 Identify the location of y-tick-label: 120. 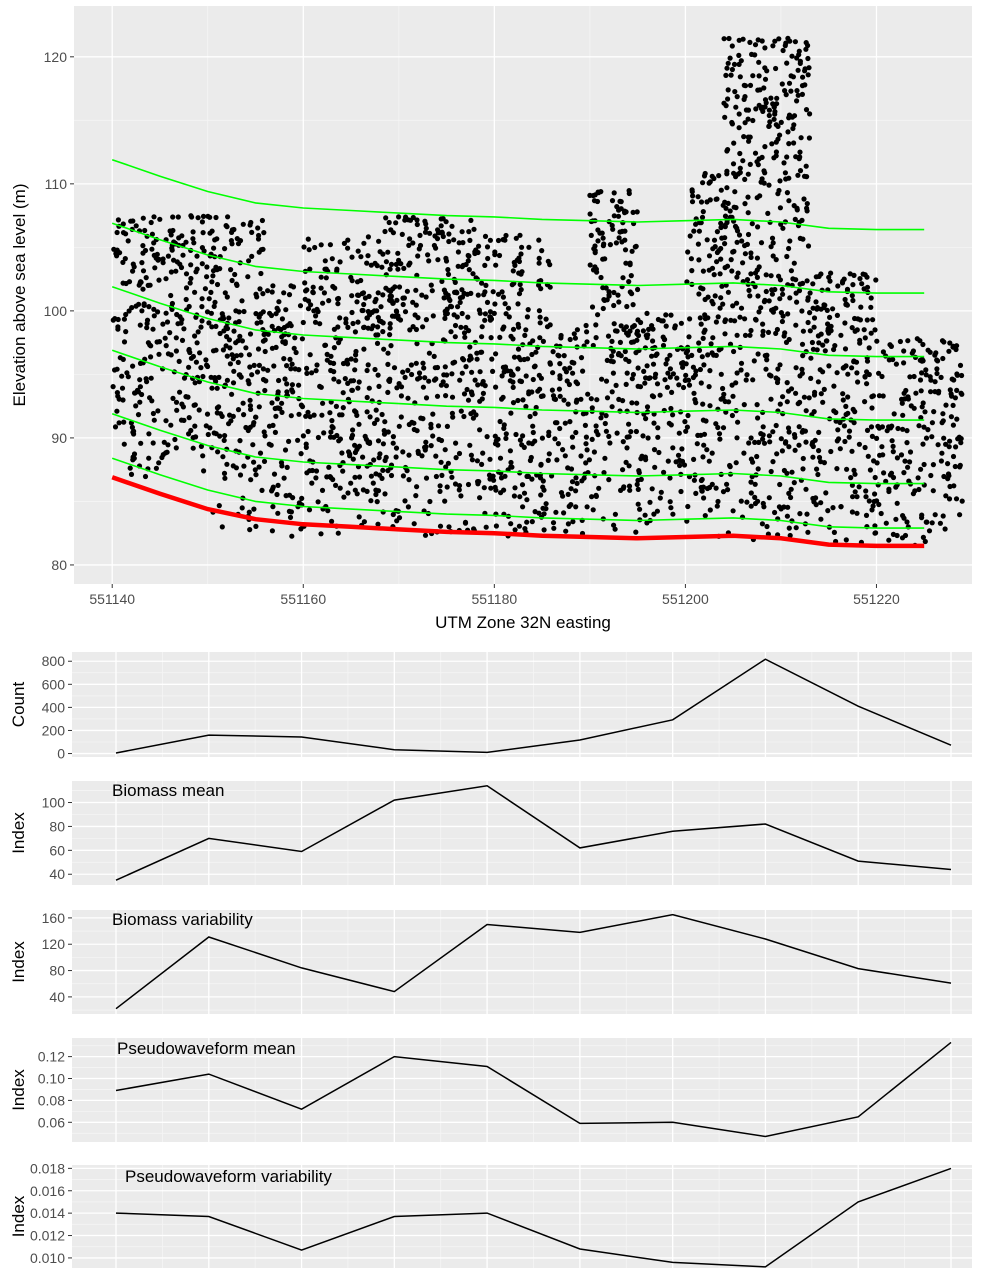
(56, 57).